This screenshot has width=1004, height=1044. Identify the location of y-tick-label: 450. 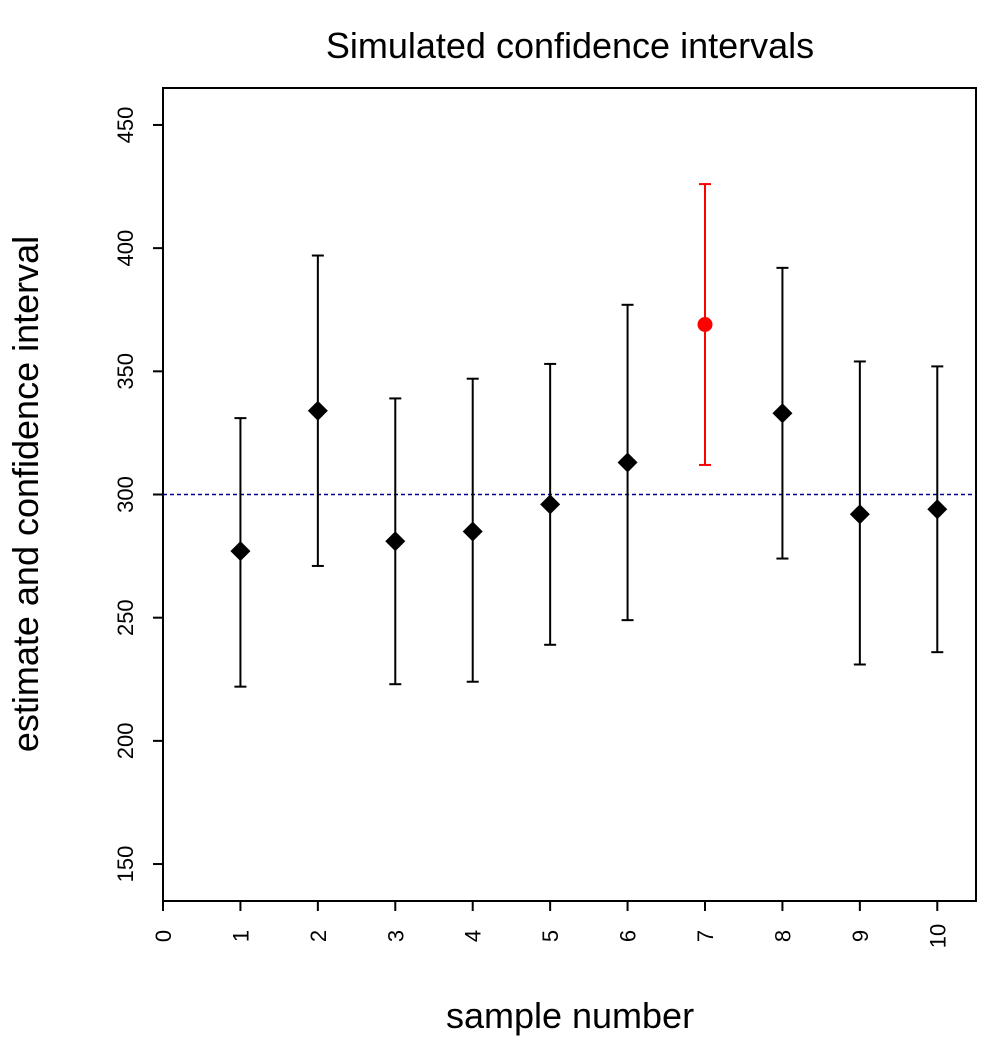
(125, 125).